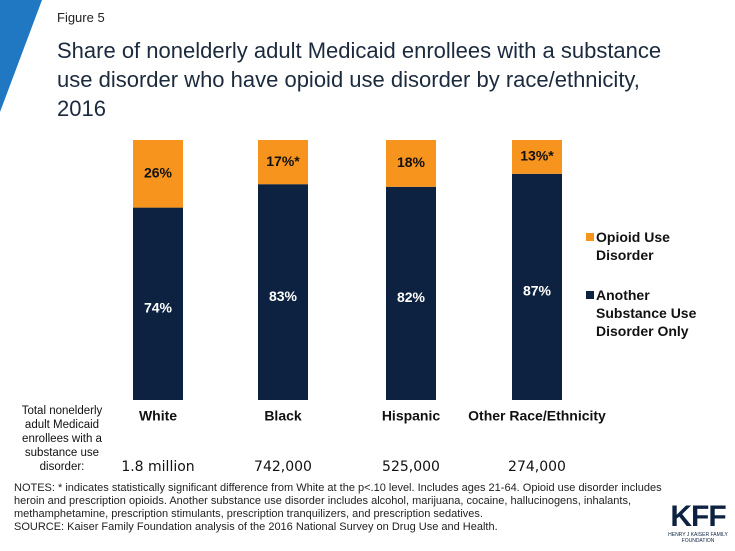  What do you see at coordinates (157, 467) in the screenshot?
I see `total-value: 1.8 million` at bounding box center [157, 467].